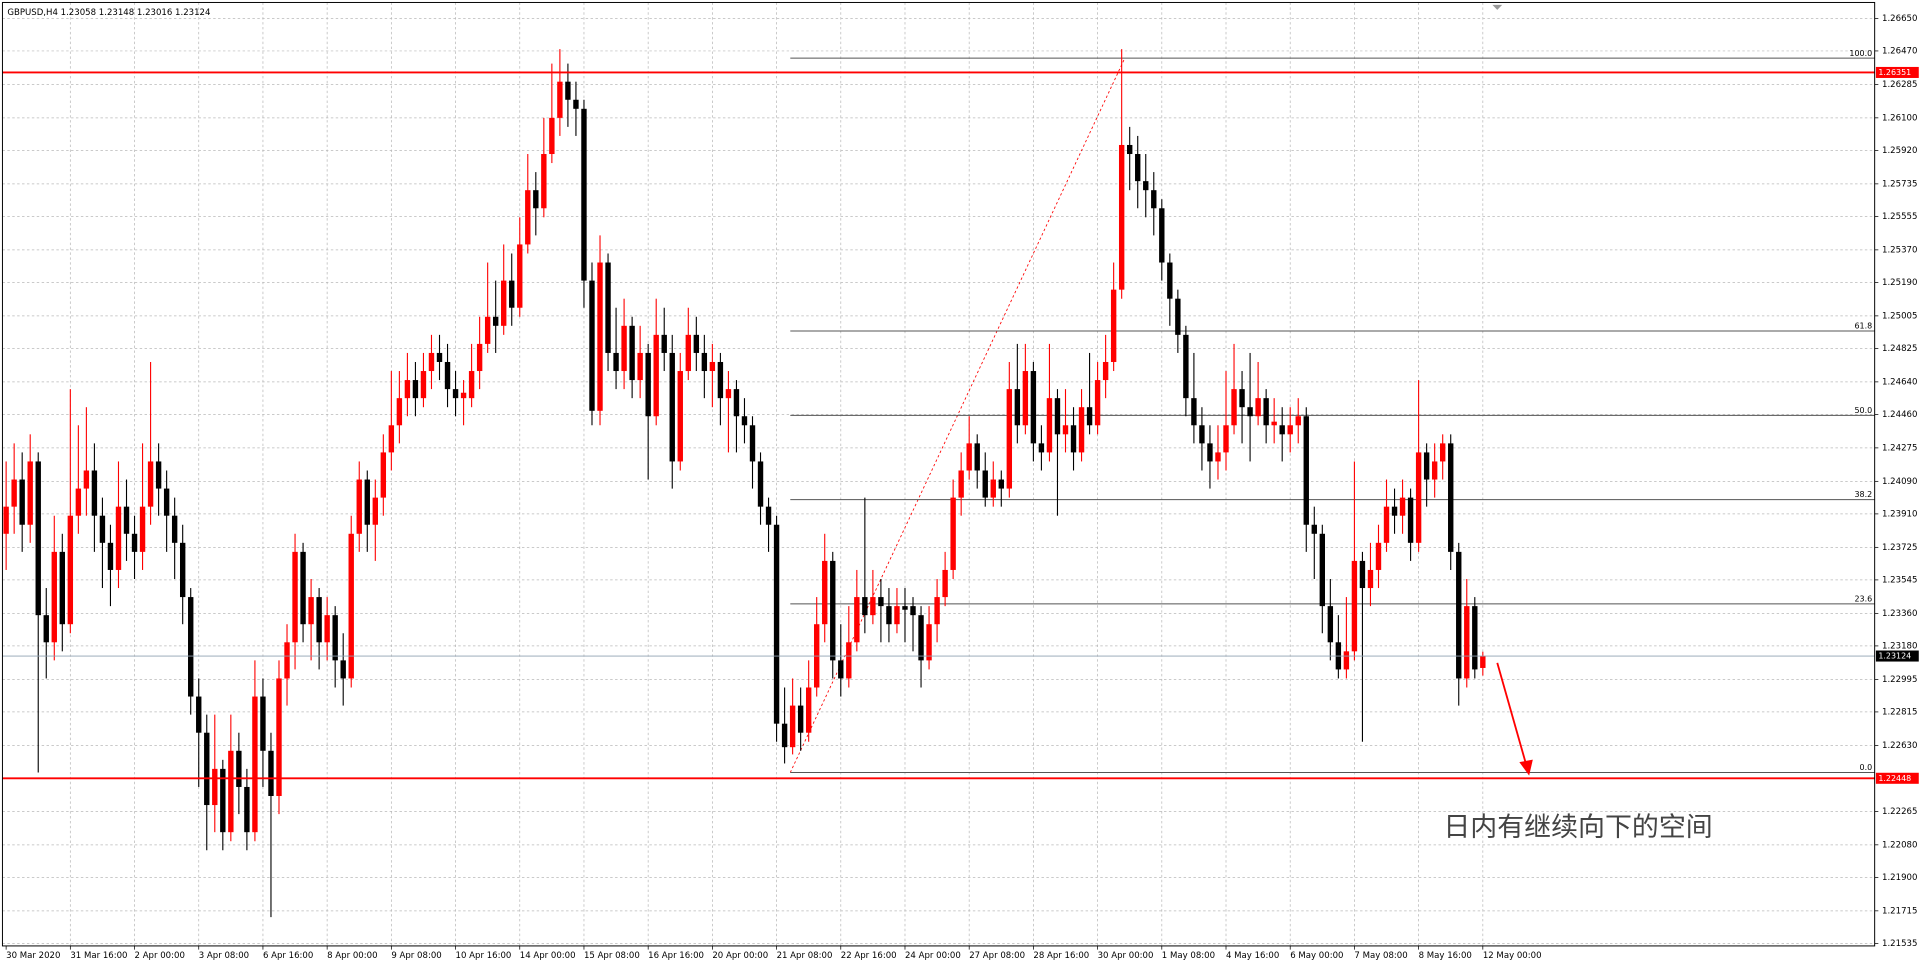 This screenshot has width=1920, height=968. Describe the element at coordinates (1899, 812) in the screenshot. I see `y-tick-label: 1.22265` at that location.